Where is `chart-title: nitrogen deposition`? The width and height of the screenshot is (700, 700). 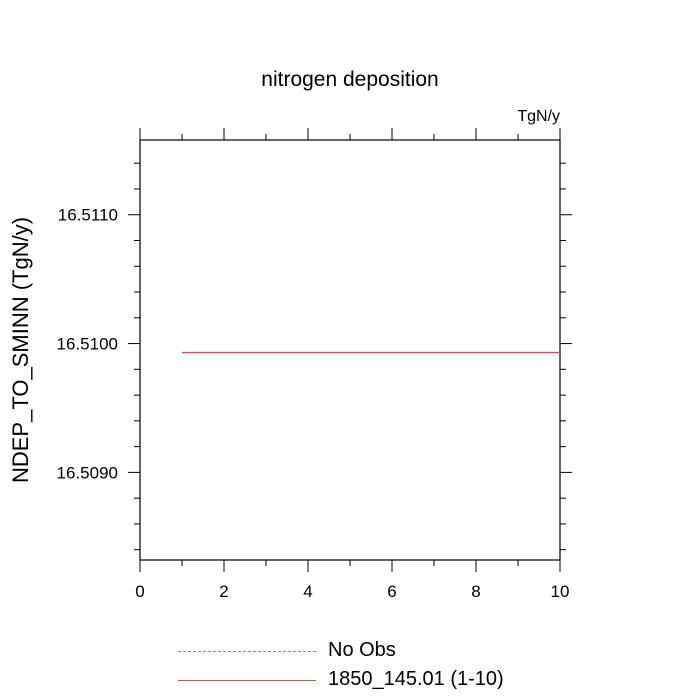
chart-title: nitrogen deposition is located at coordinates (350, 79).